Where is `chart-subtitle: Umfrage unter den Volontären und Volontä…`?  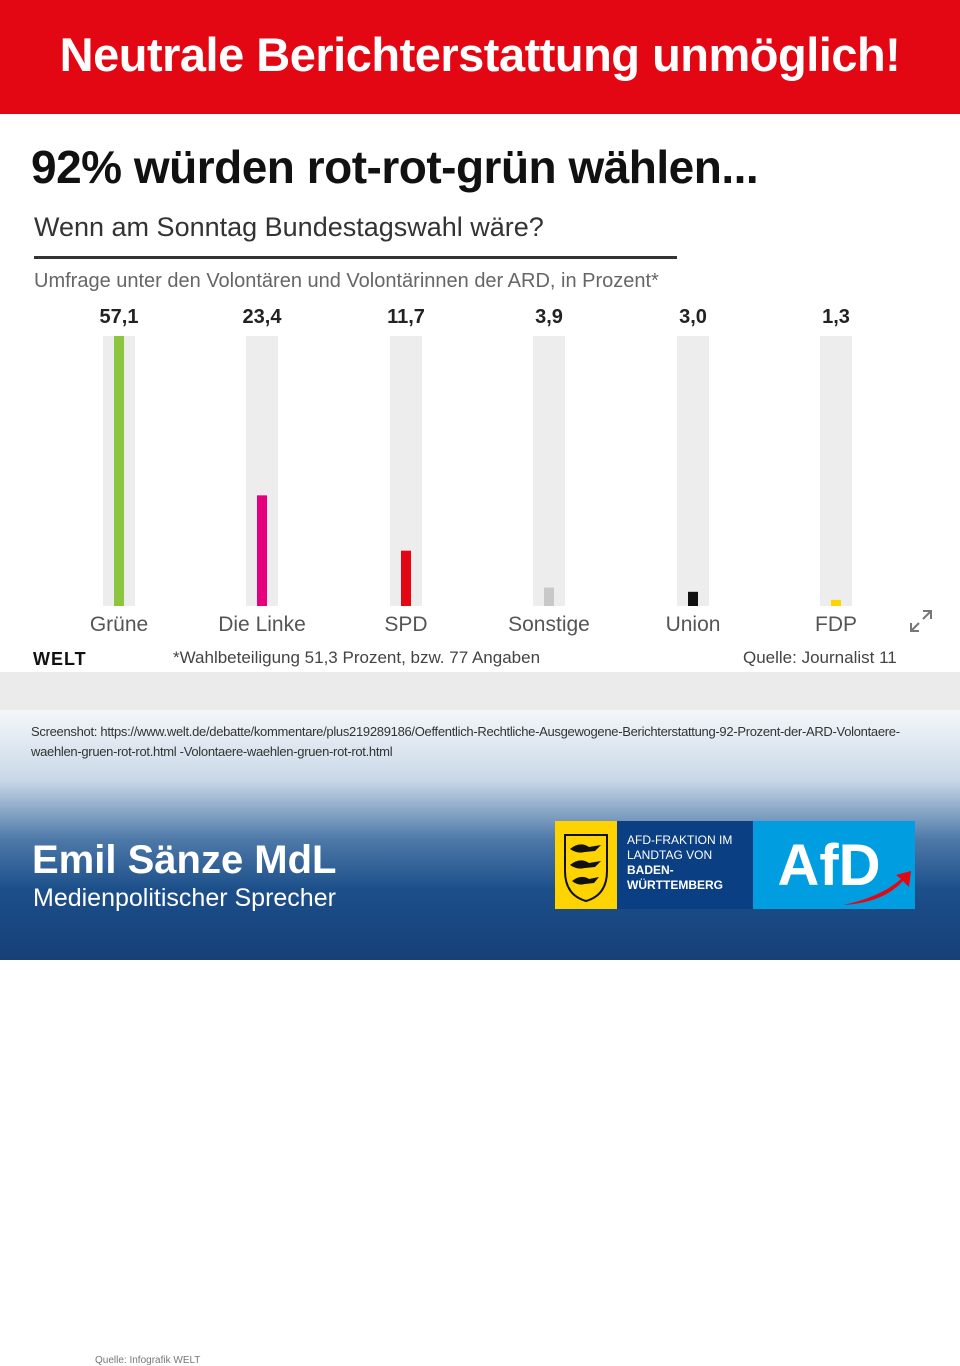
chart-subtitle: Umfrage unter den Volontären und Volontä… is located at coordinates (346, 281).